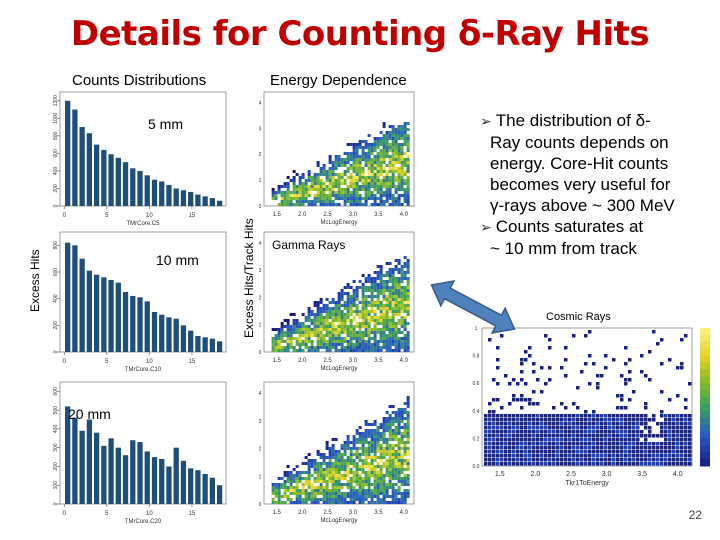 The height and width of the screenshot is (540, 720). Describe the element at coordinates (143, 370) in the screenshot. I see `x-axis-label: TMrCore.C10` at that location.